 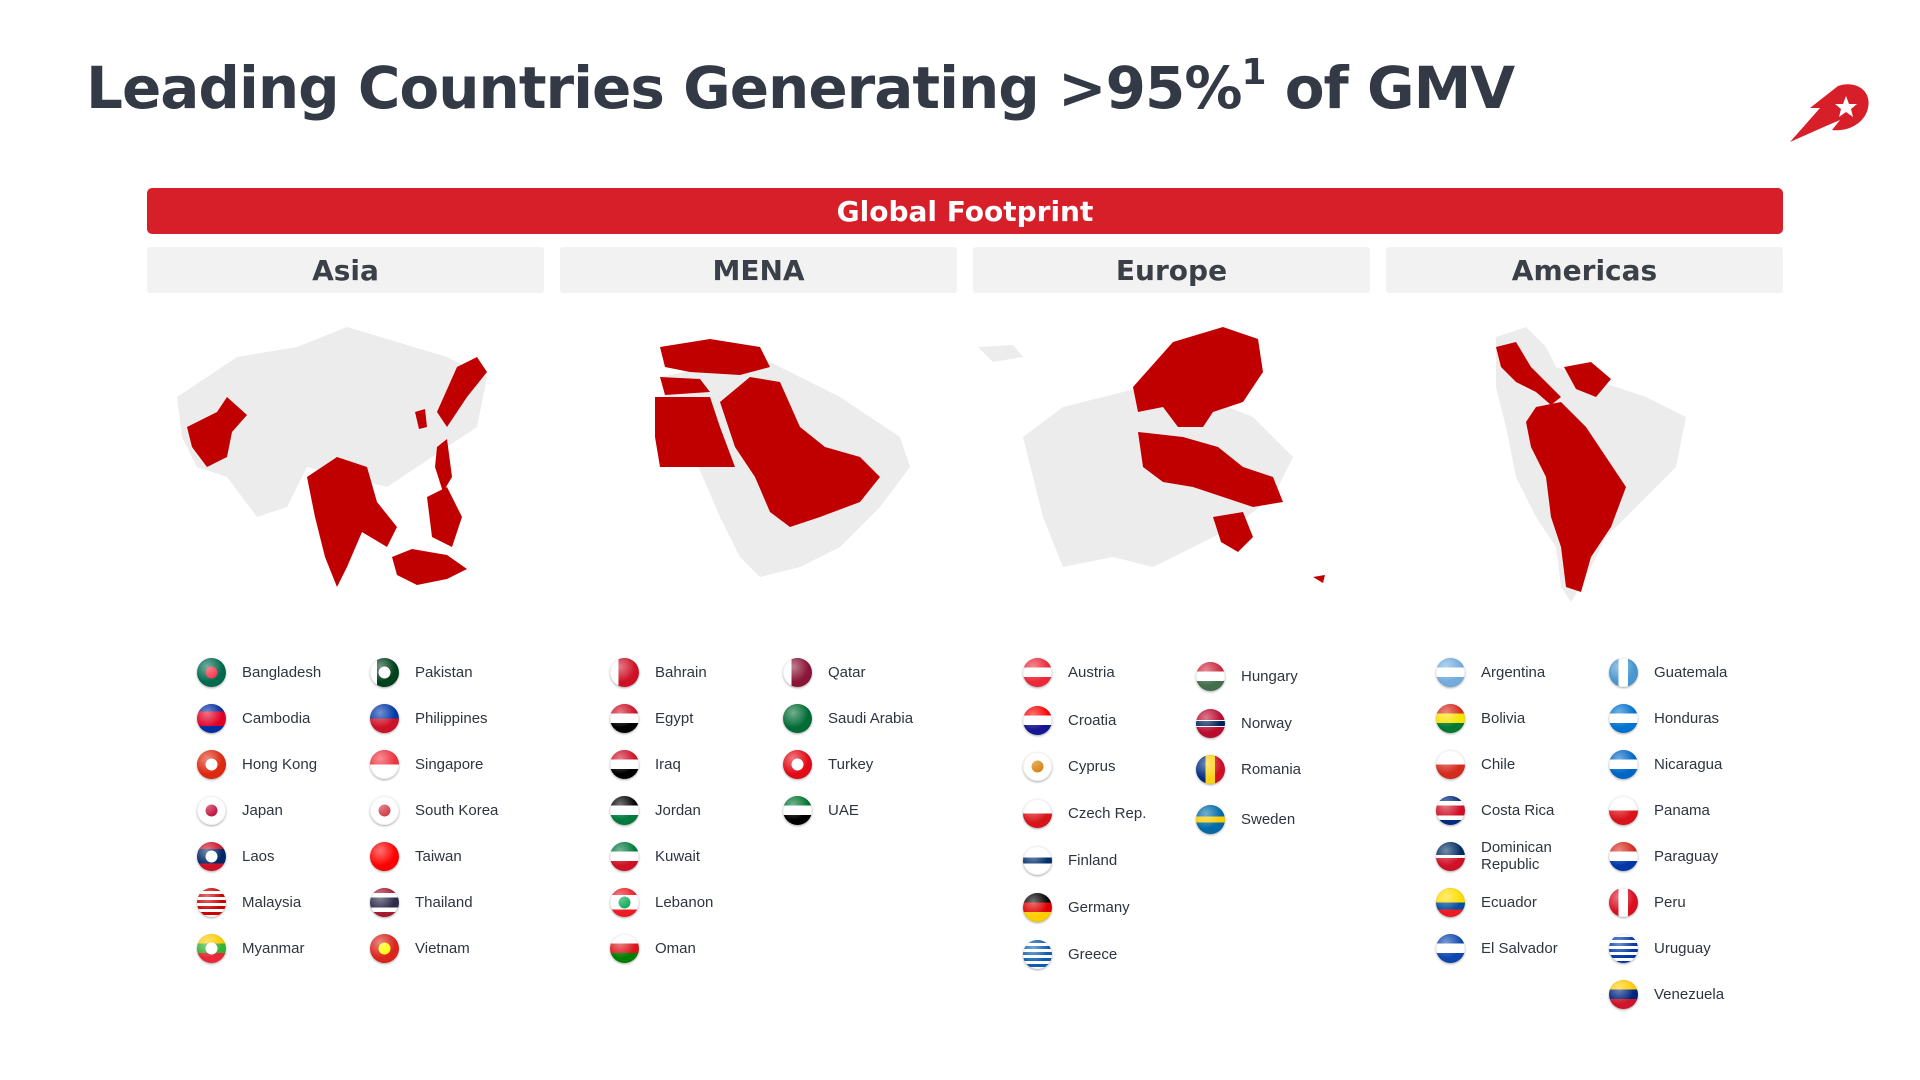 What do you see at coordinates (236, 856) in the screenshot?
I see `list-item: Laos` at bounding box center [236, 856].